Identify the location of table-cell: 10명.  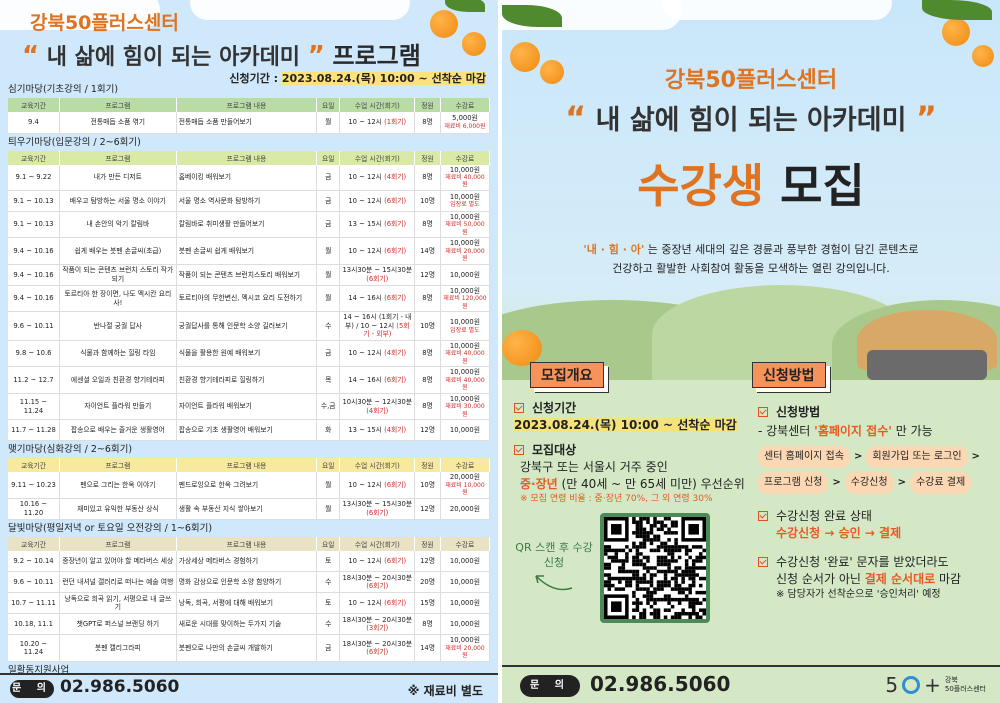
(427, 326).